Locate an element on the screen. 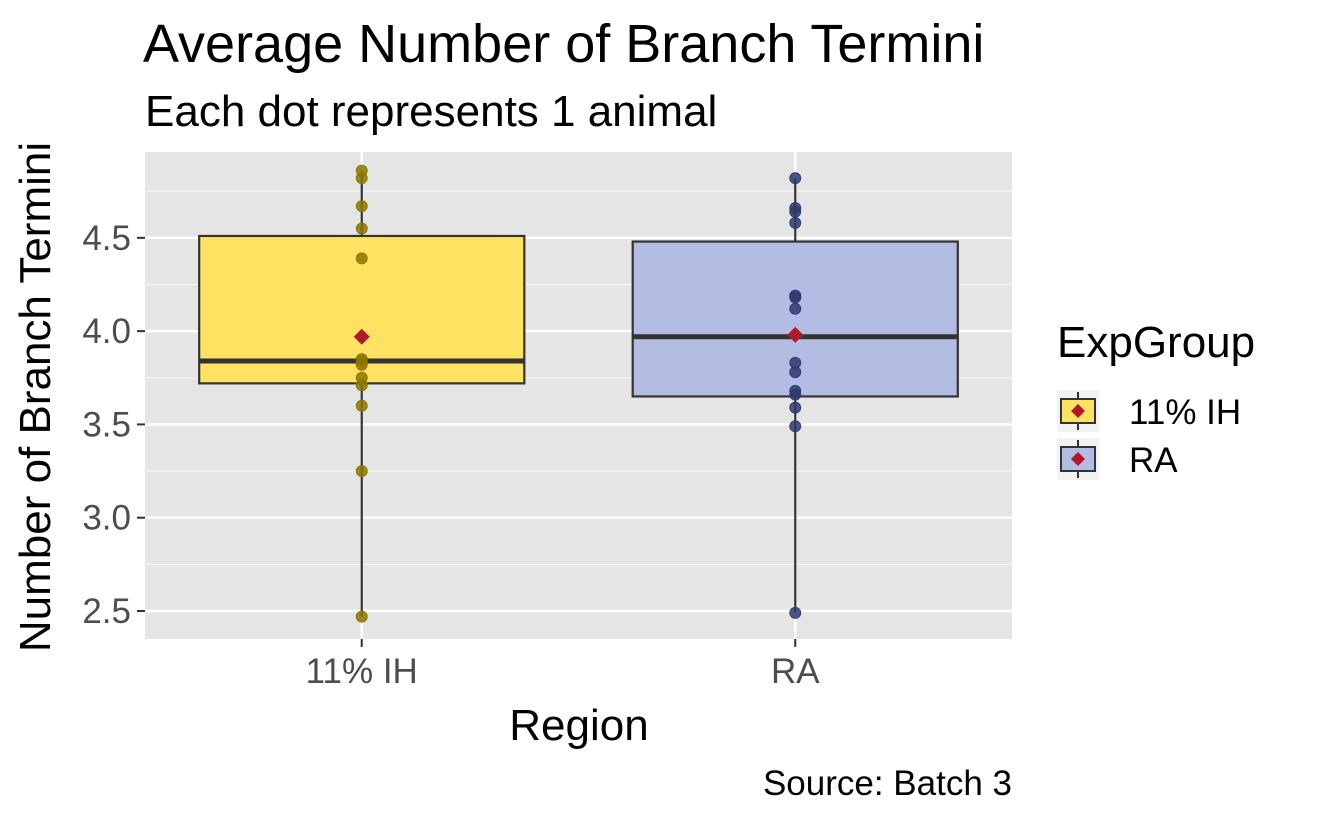 This screenshot has width=1326, height=819. legend: ExpGroup 11% IH RA is located at coordinates (1156, 399).